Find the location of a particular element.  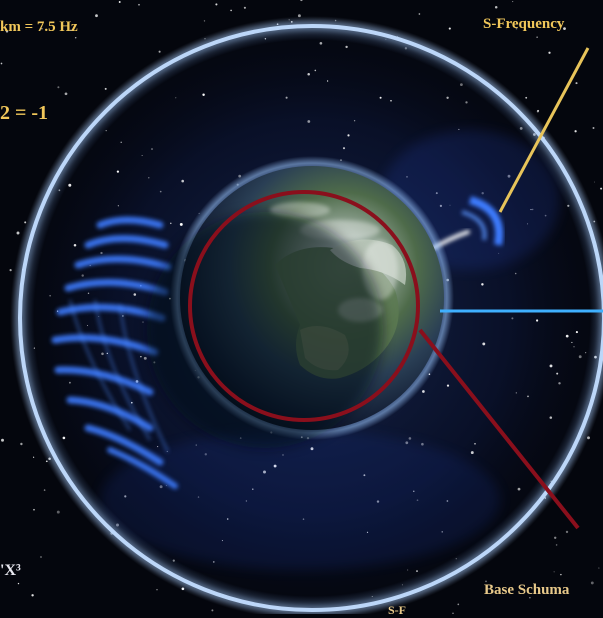

yellow-pointer-line is located at coordinates (544, 130).